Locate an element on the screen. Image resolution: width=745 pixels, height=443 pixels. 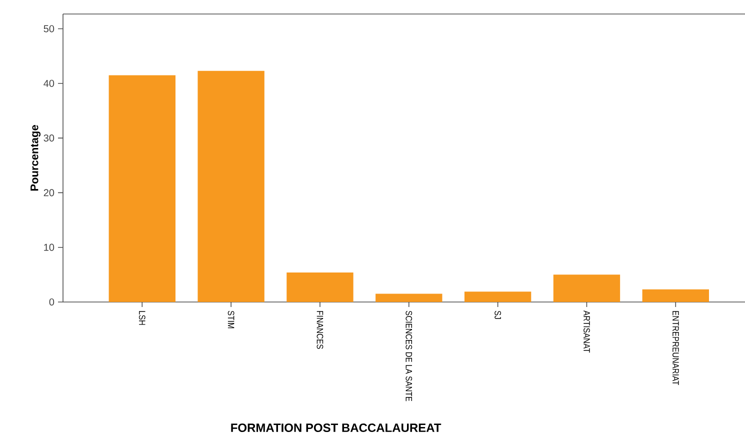
x-tick-label: SJ is located at coordinates (497, 314).